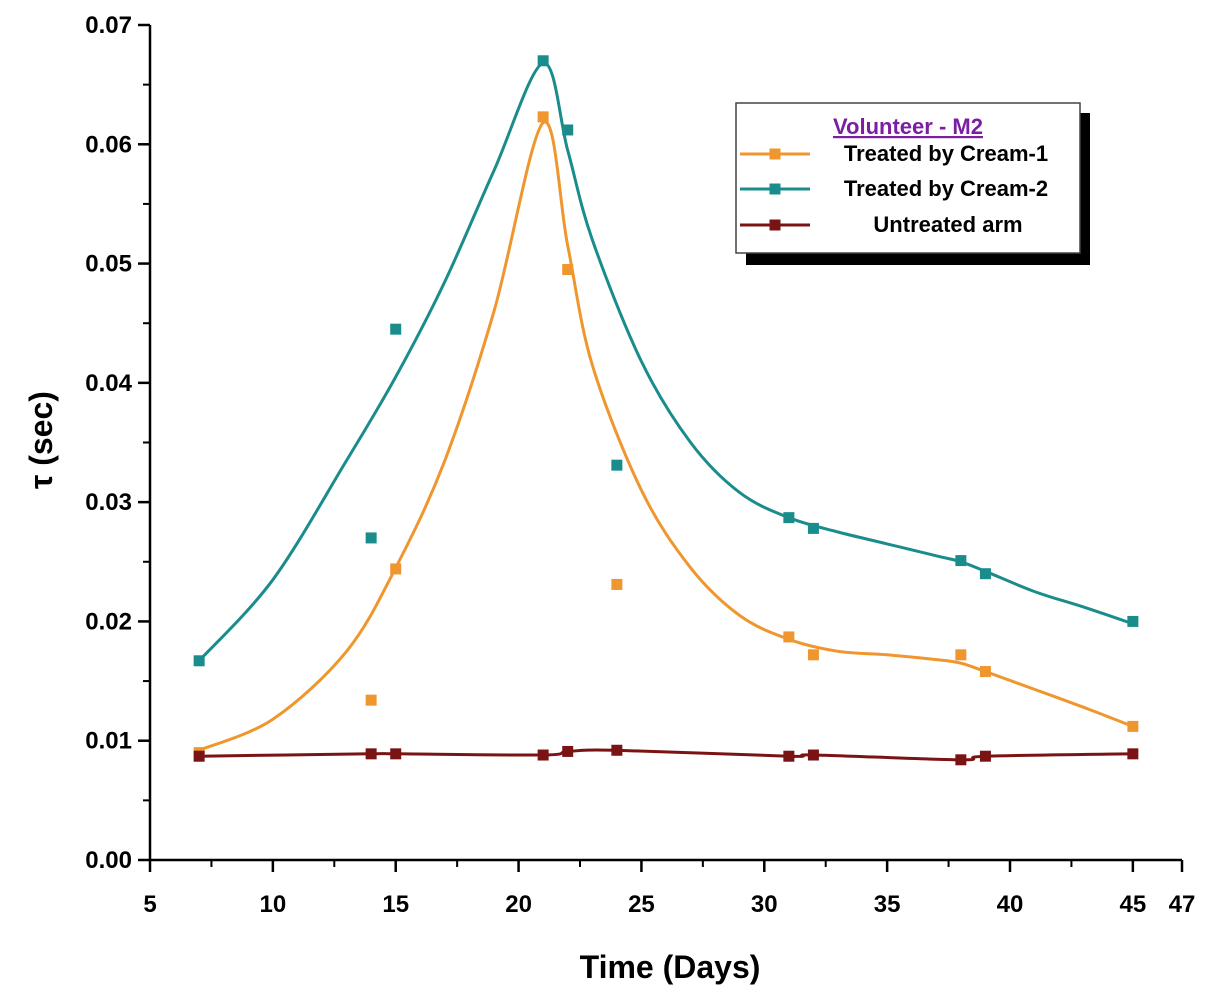 The image size is (1208, 1000). I want to click on legend-box, so click(908, 178).